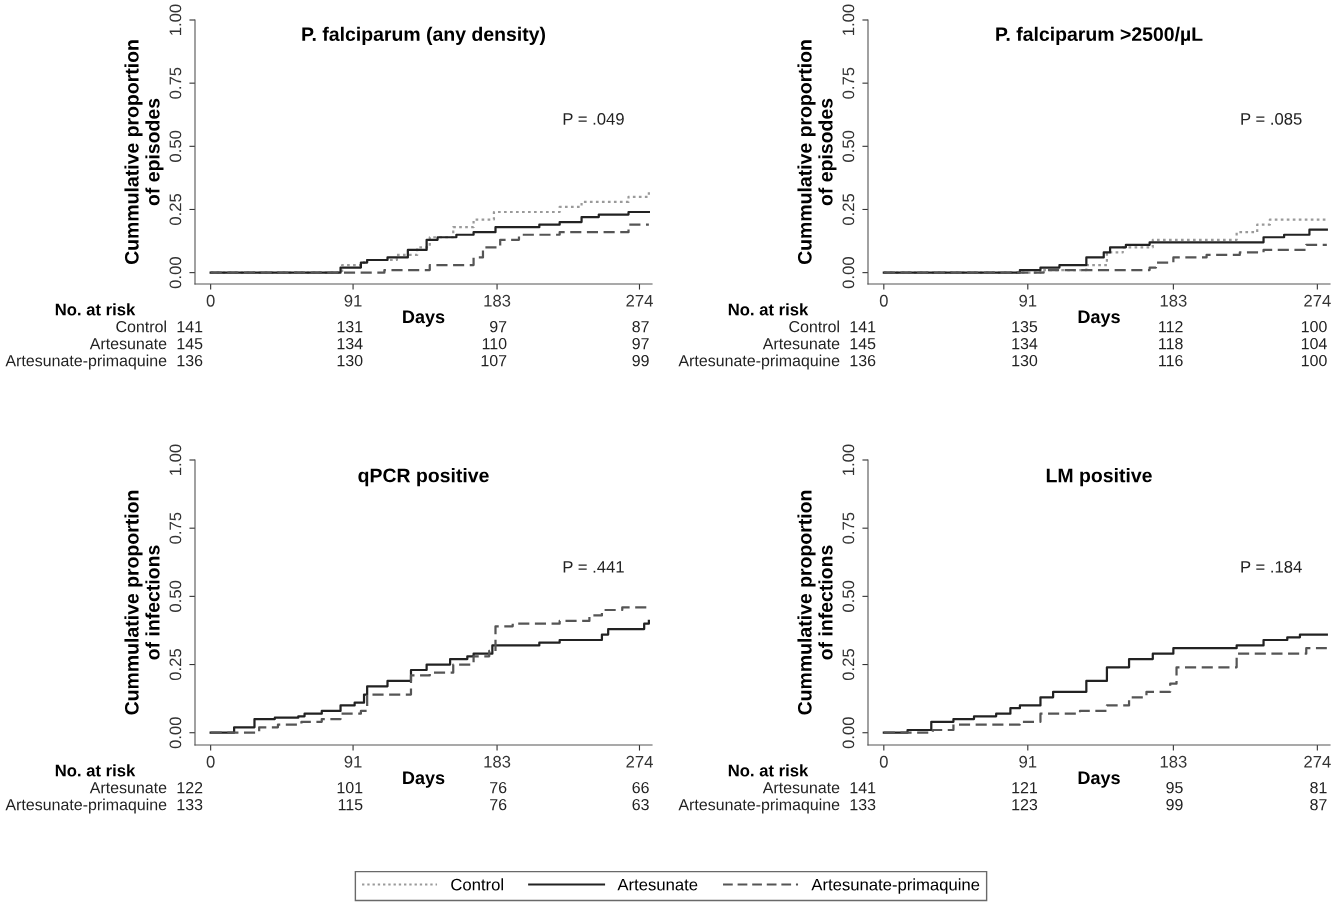  What do you see at coordinates (190, 787) in the screenshot?
I see `text: 122` at bounding box center [190, 787].